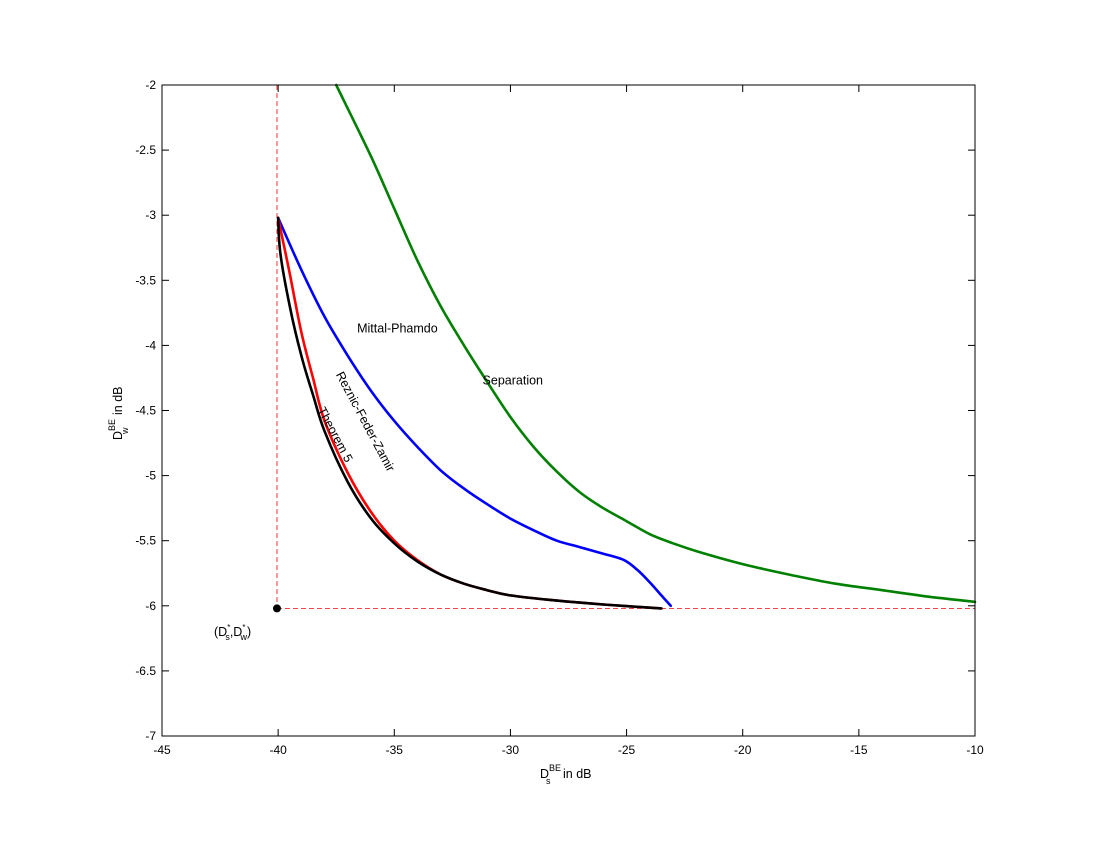  What do you see at coordinates (232, 632) in the screenshot?
I see `marker-label: (D* s,D* w)` at bounding box center [232, 632].